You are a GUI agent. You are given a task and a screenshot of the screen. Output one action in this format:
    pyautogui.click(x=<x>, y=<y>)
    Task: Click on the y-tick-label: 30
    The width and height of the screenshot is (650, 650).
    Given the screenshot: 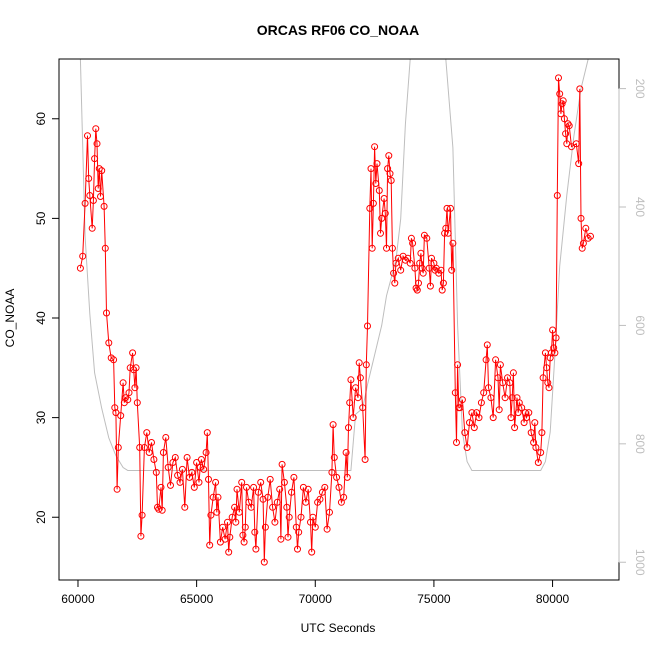 What is the action you would take?
    pyautogui.click(x=41, y=418)
    